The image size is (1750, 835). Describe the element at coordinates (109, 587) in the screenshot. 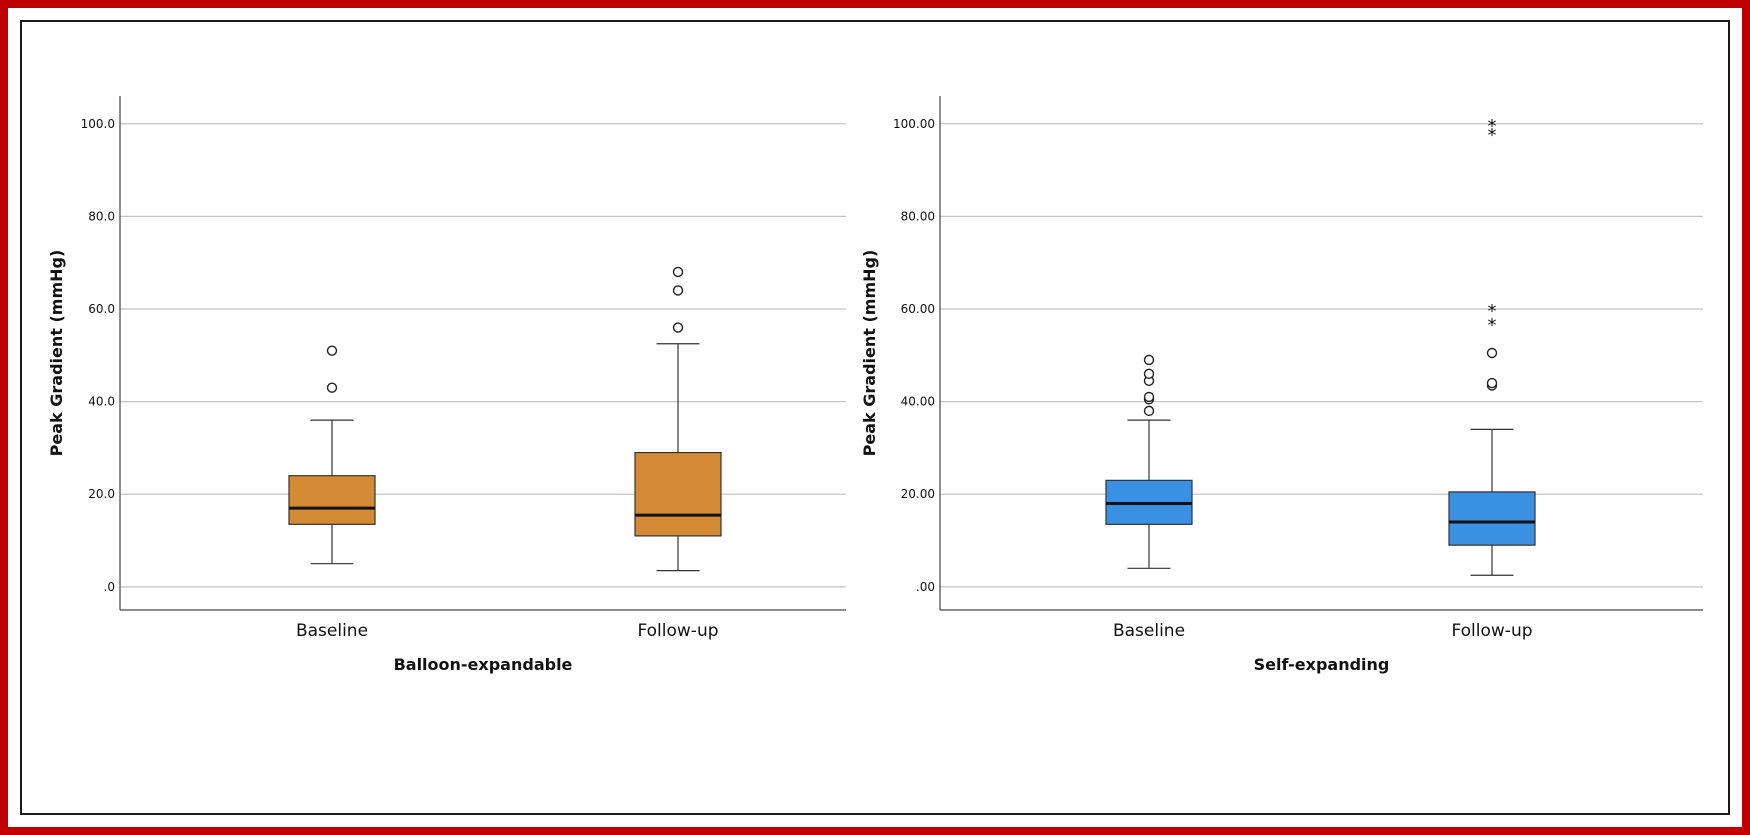

I see `y-tick-label: .0` at that location.